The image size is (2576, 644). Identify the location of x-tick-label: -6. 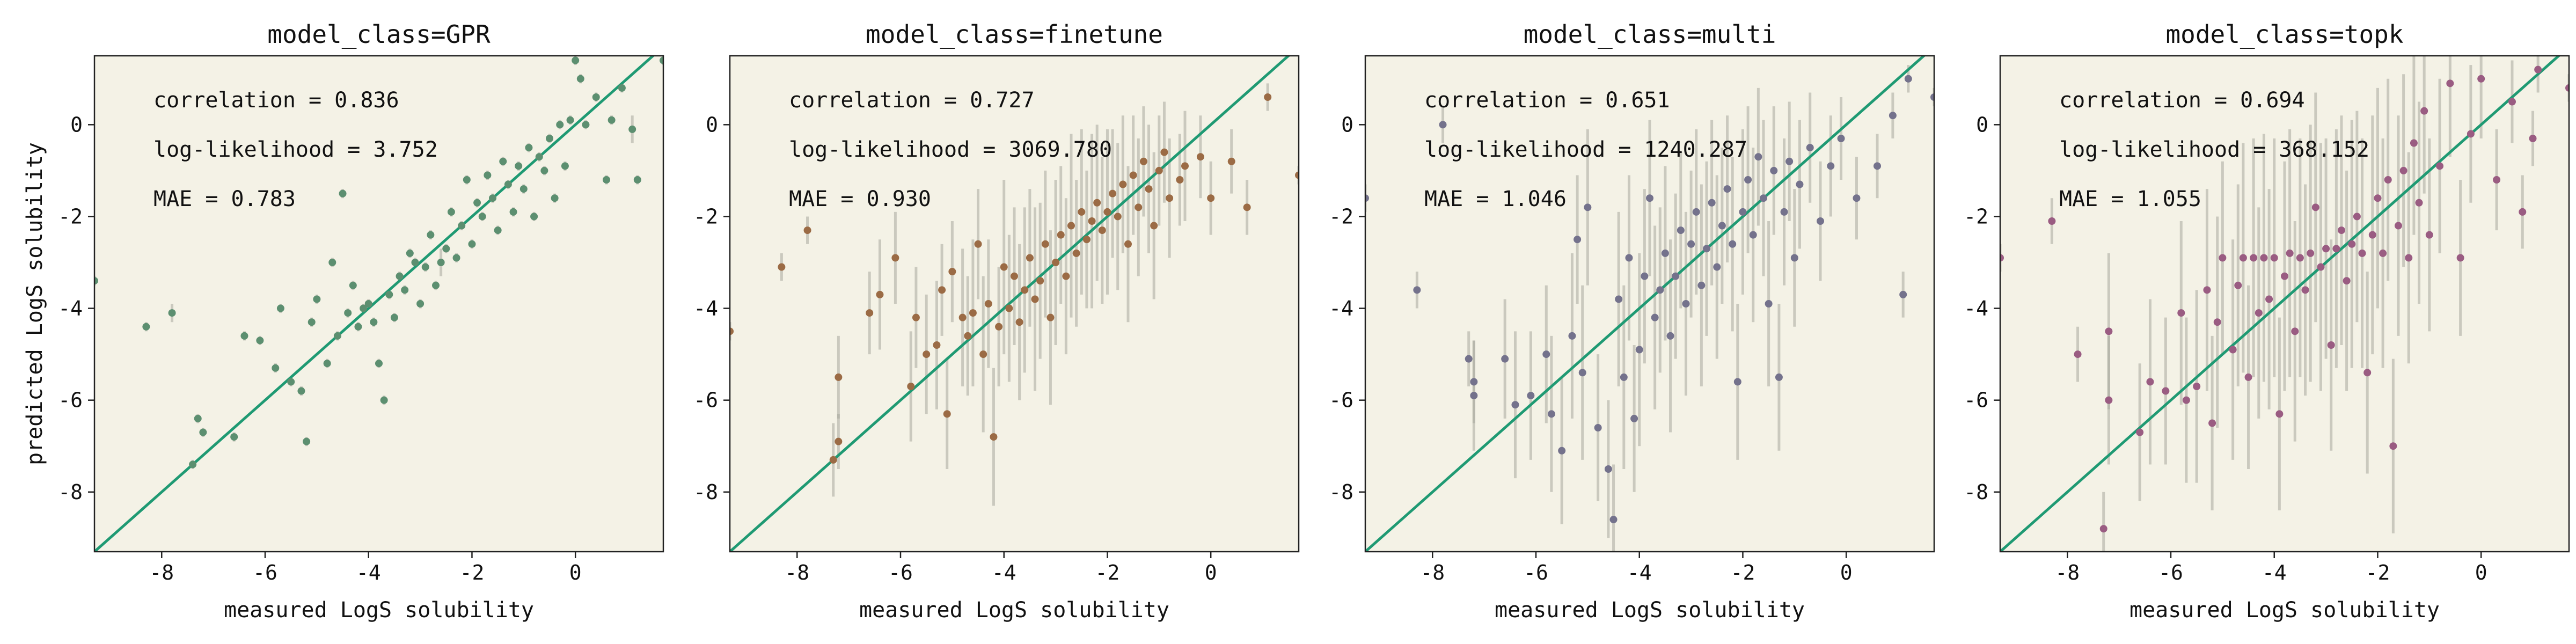
(1536, 572).